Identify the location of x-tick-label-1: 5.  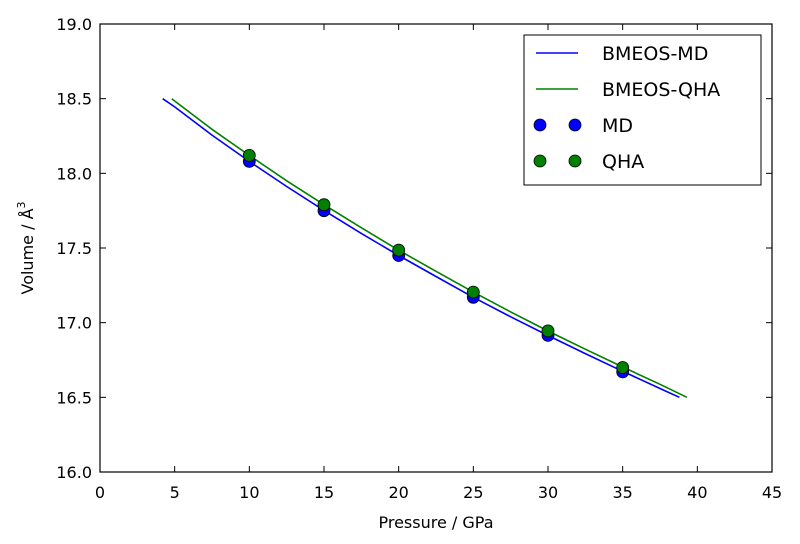
(175, 492).